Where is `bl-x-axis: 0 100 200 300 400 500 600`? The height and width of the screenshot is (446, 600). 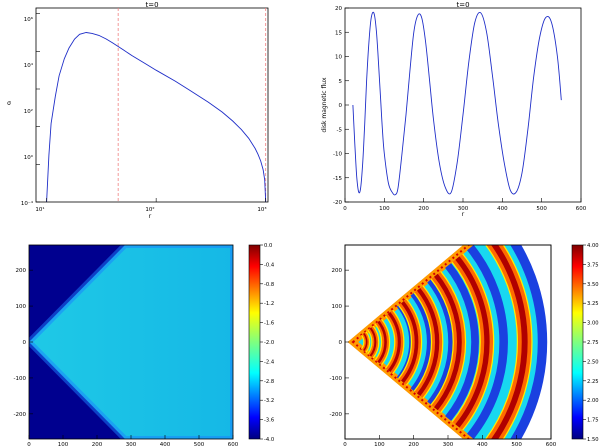 bl-x-axis: 0 100 200 300 400 500 600 is located at coordinates (133, 440).